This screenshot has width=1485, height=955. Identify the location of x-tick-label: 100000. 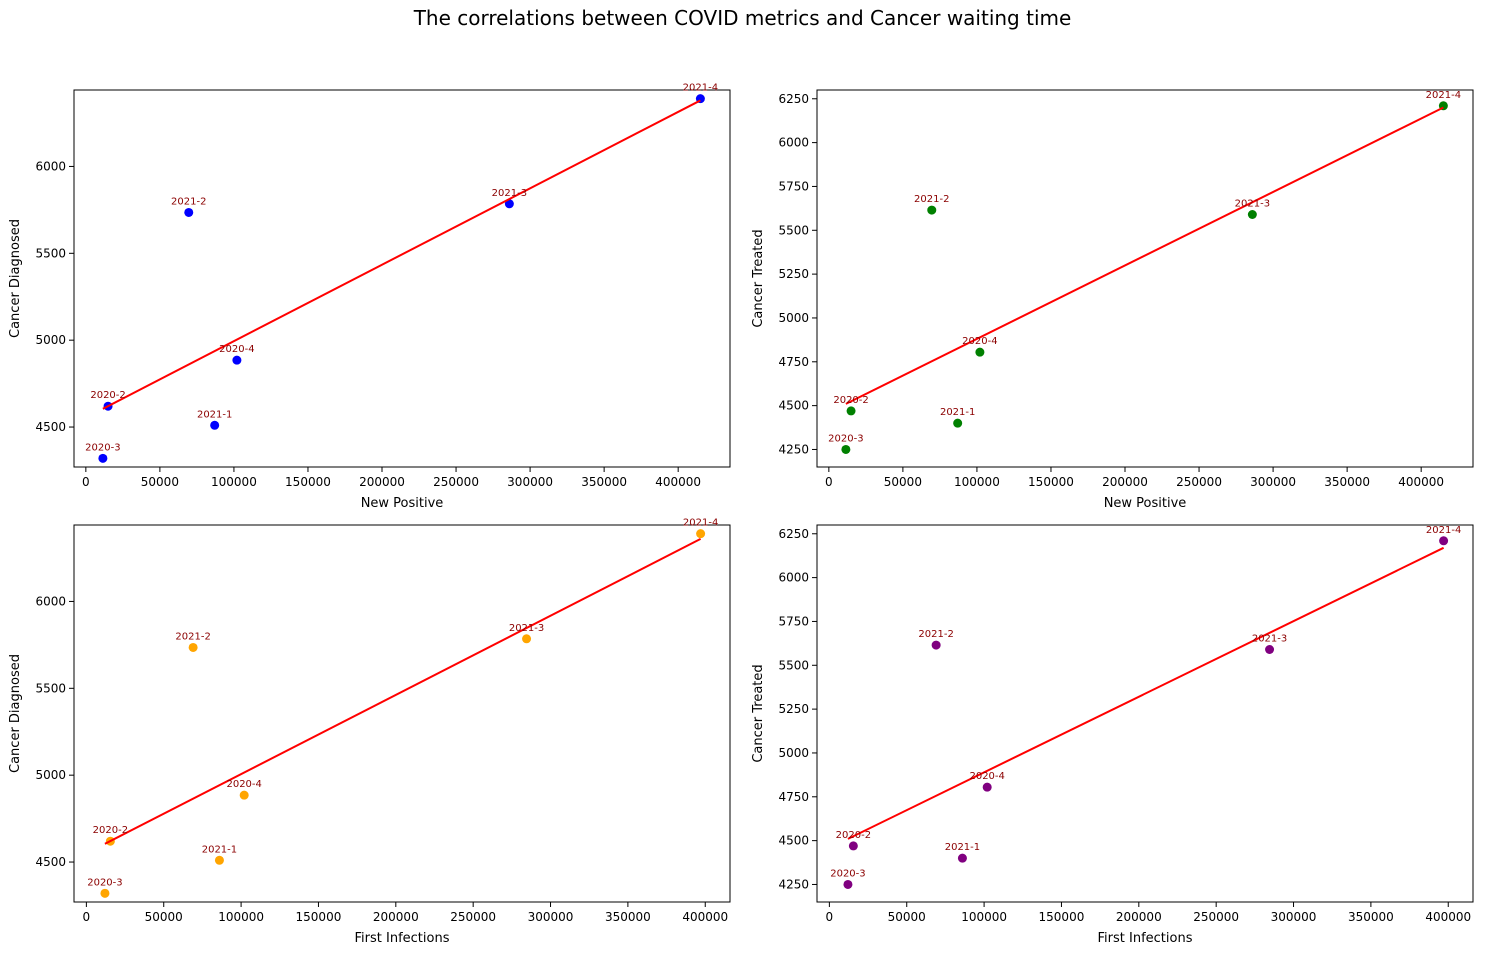
(234, 482).